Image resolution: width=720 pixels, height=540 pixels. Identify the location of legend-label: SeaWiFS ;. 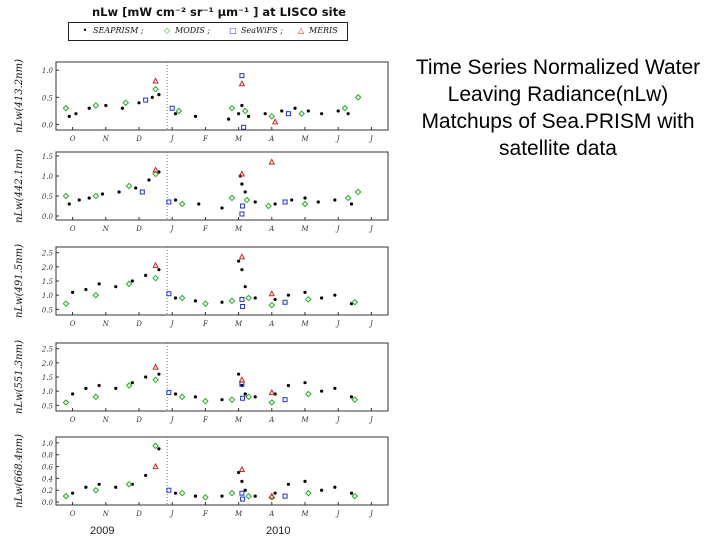
(262, 30).